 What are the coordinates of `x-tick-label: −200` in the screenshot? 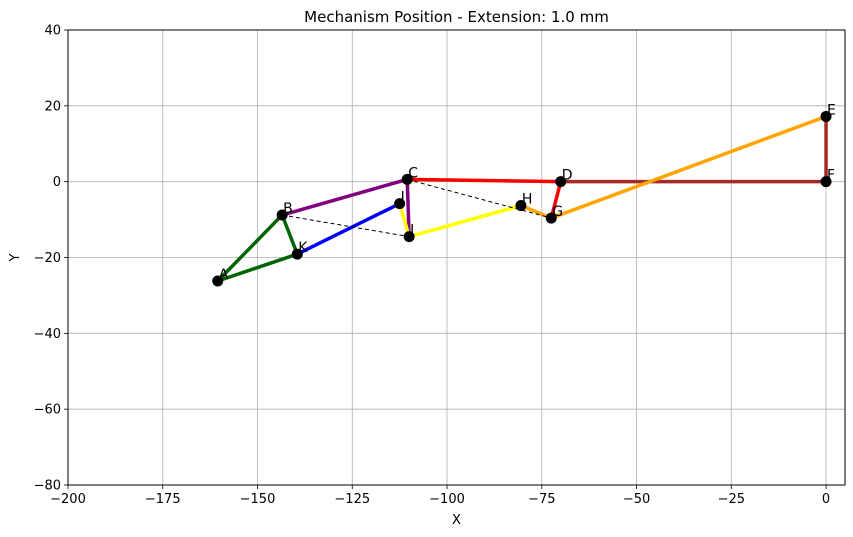 It's located at (68, 499).